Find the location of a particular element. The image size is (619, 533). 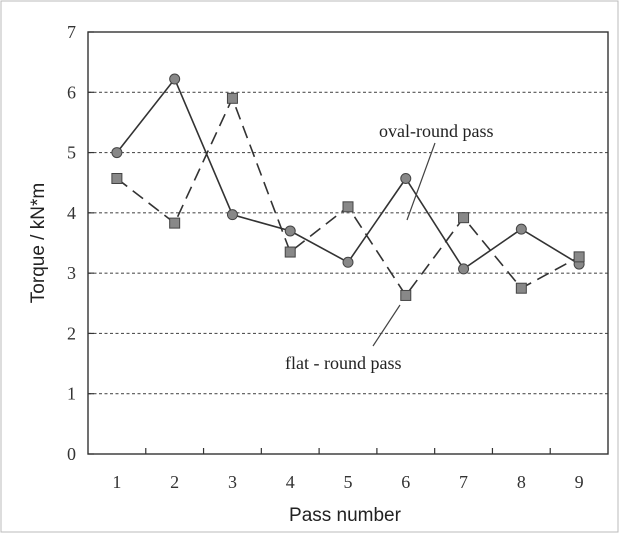

annotation-leader-flat-round is located at coordinates (386, 325).